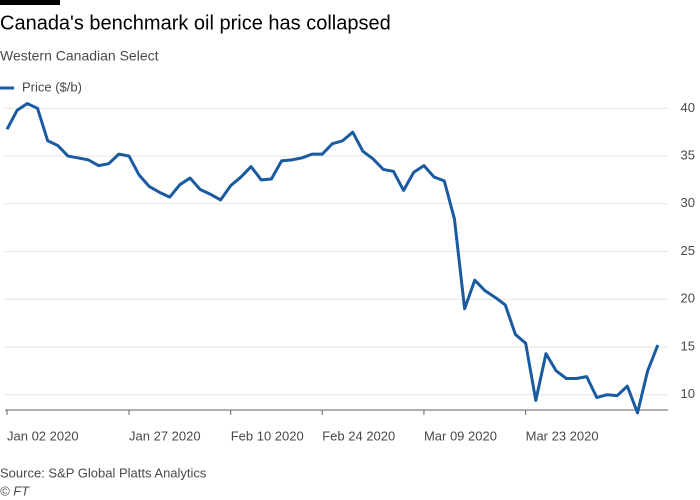  Describe the element at coordinates (165, 435) in the screenshot. I see `x-tick-label: Jan 27 2020` at that location.